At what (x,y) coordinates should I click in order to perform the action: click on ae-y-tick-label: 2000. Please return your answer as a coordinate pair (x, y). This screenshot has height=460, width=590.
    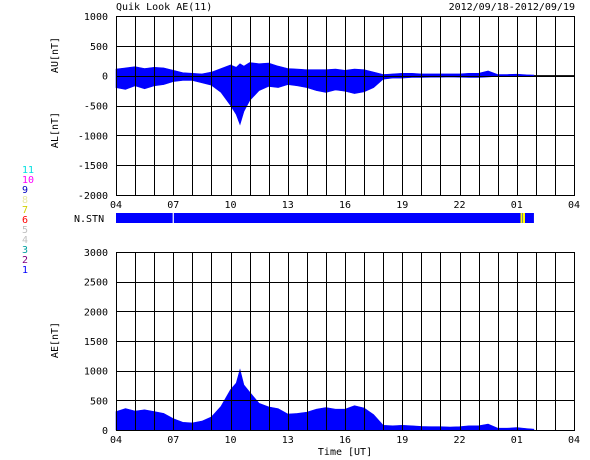
    Looking at the image, I should click on (96, 312).